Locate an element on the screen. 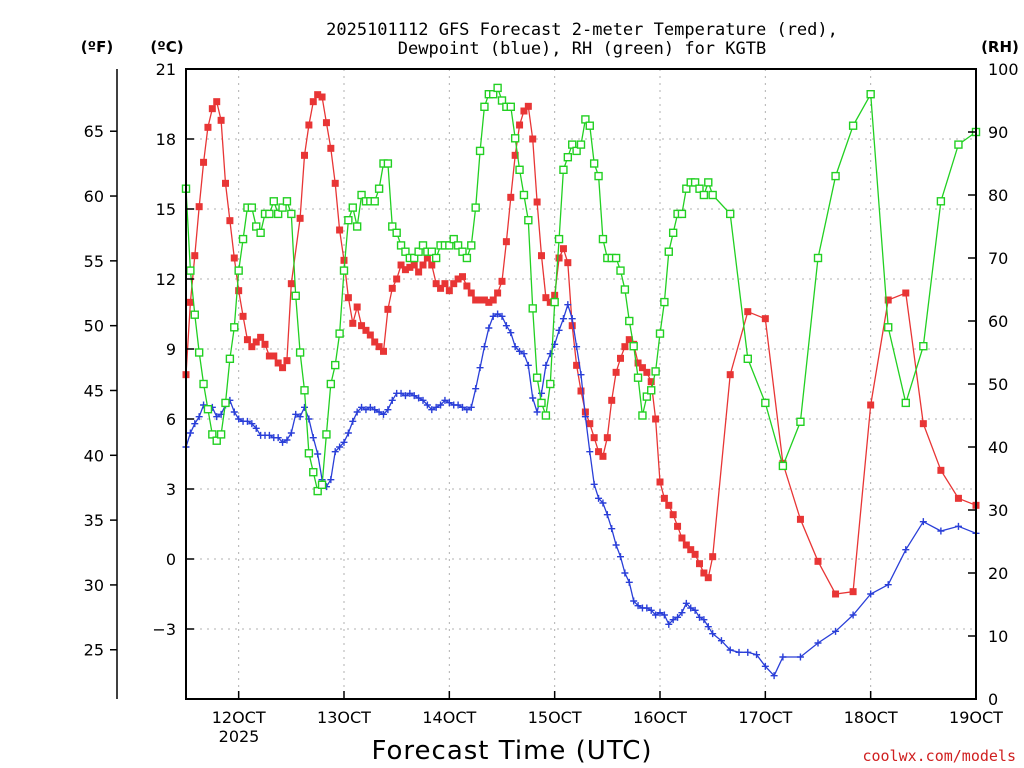  fahrenheit-tick-label: 30 is located at coordinates (94, 585).